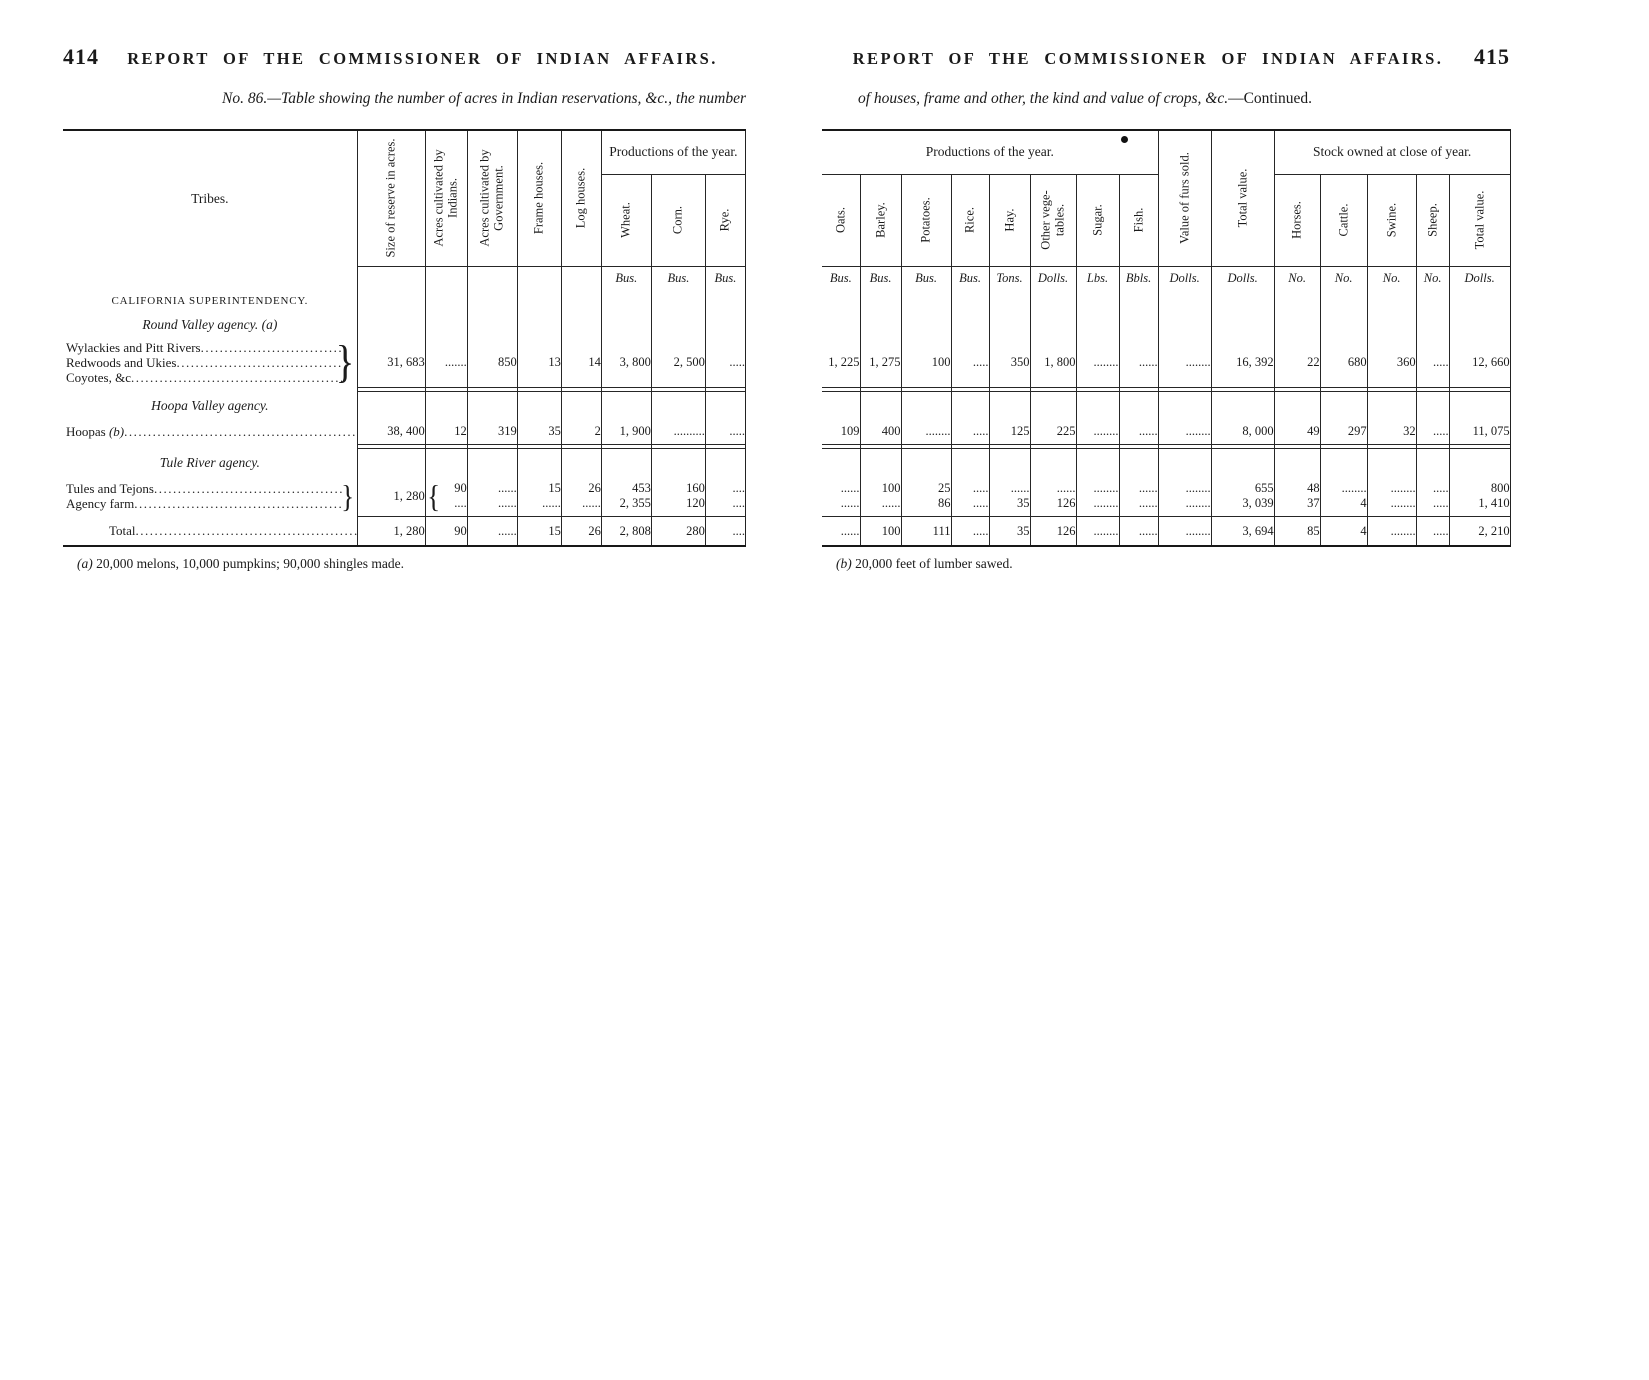  I want to click on cell: 25 86, so click(925, 496).